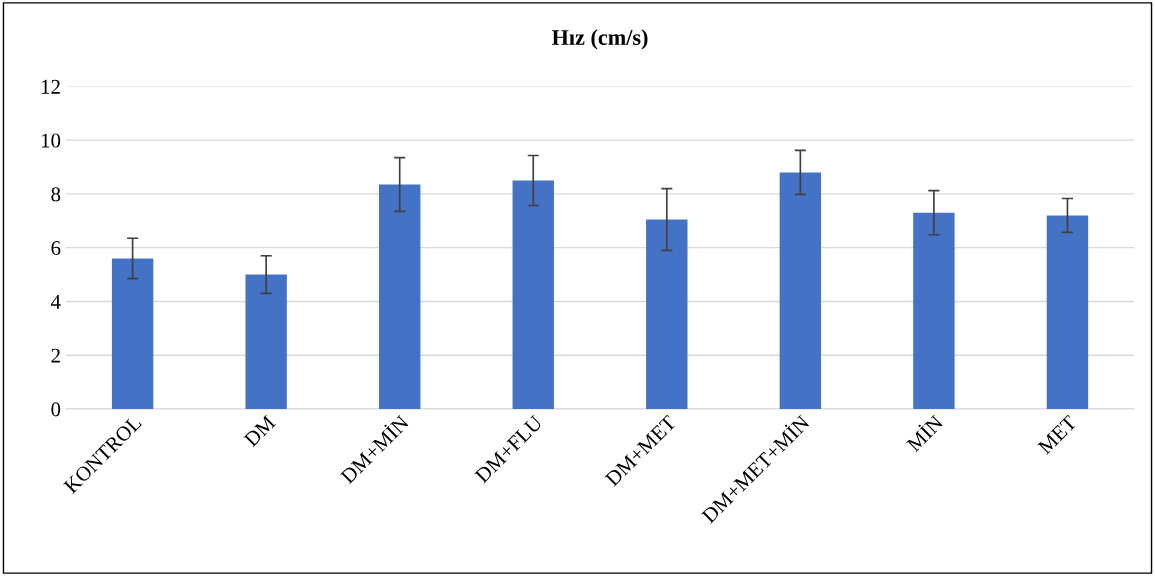 This screenshot has height=576, width=1155. Describe the element at coordinates (56, 248) in the screenshot. I see `y-tick-label: 6` at that location.